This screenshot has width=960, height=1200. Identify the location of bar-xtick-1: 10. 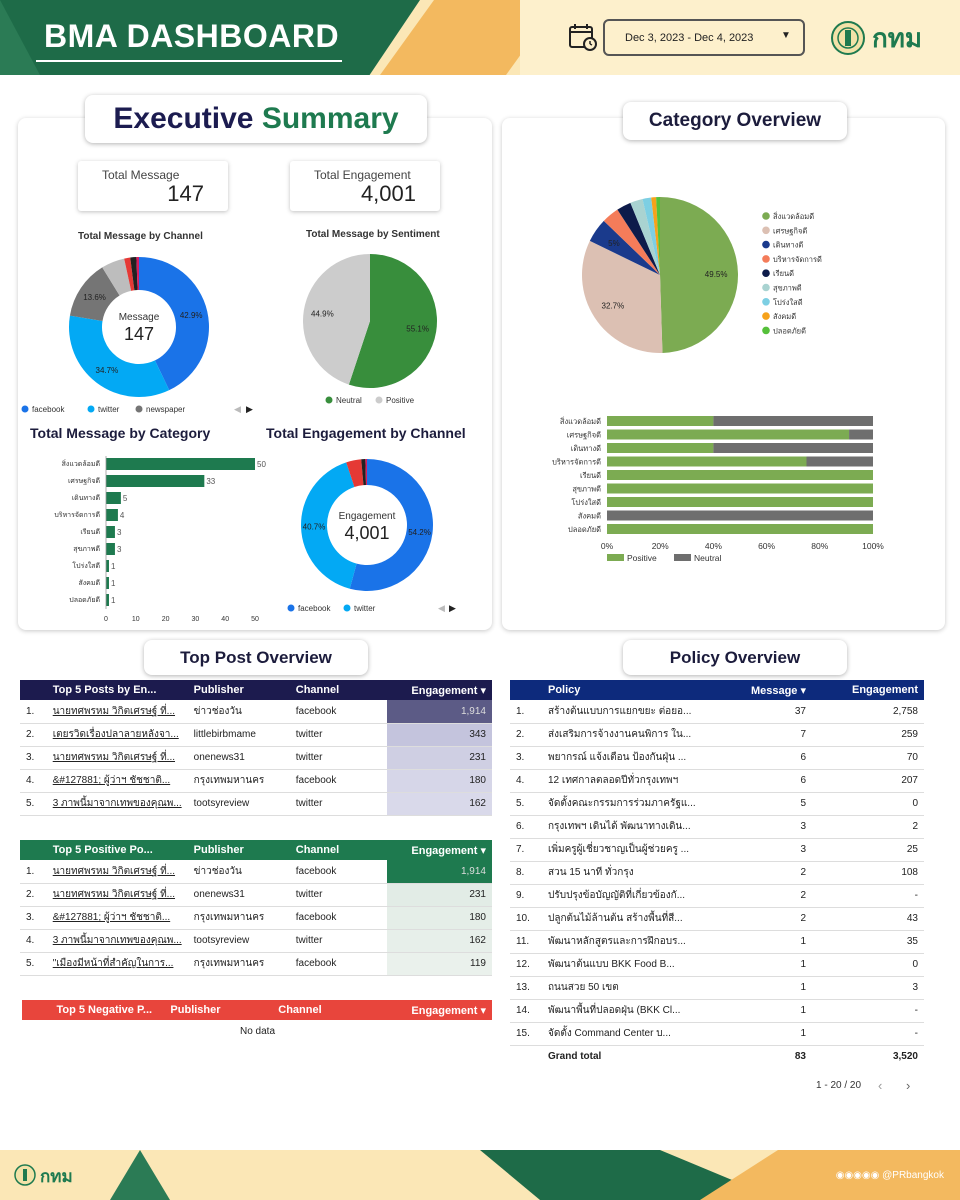
(136, 619).